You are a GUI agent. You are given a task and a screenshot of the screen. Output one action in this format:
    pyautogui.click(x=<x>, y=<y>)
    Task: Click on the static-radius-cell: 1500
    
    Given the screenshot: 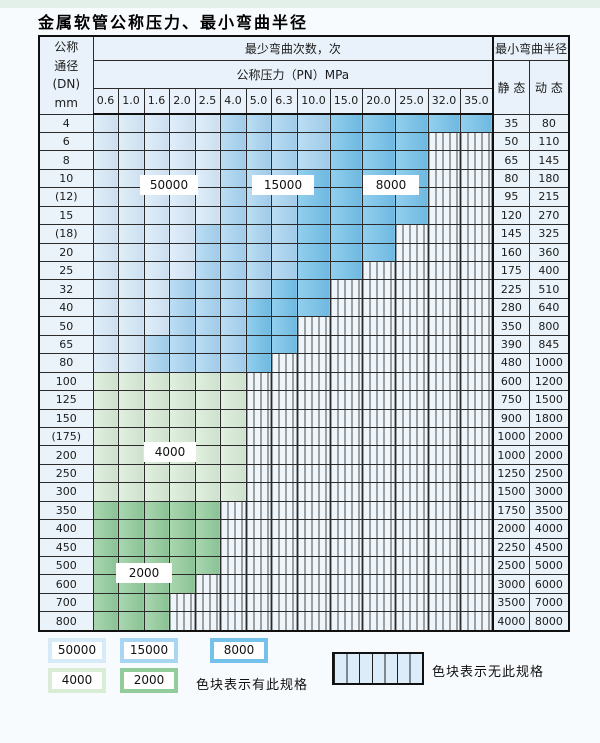 What is the action you would take?
    pyautogui.click(x=511, y=492)
    